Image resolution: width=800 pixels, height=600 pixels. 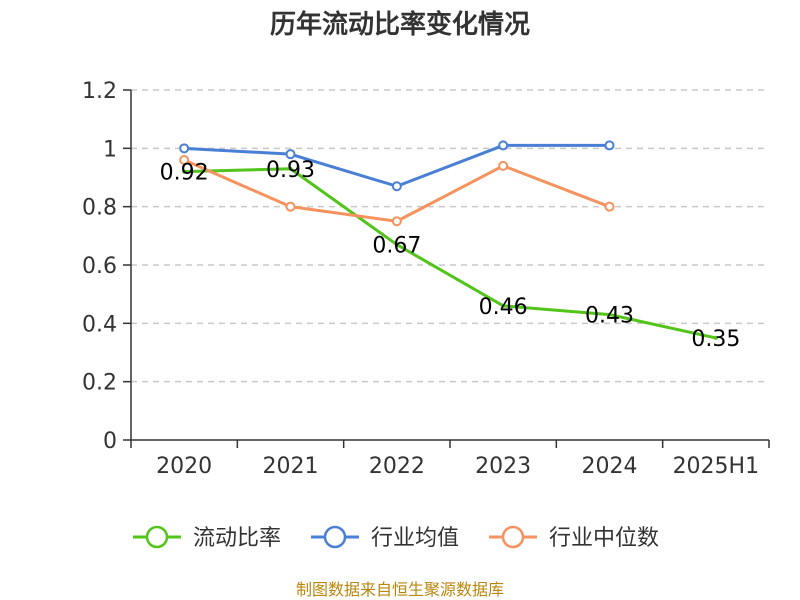 What do you see at coordinates (291, 466) in the screenshot?
I see `x-tick-label: 2021` at bounding box center [291, 466].